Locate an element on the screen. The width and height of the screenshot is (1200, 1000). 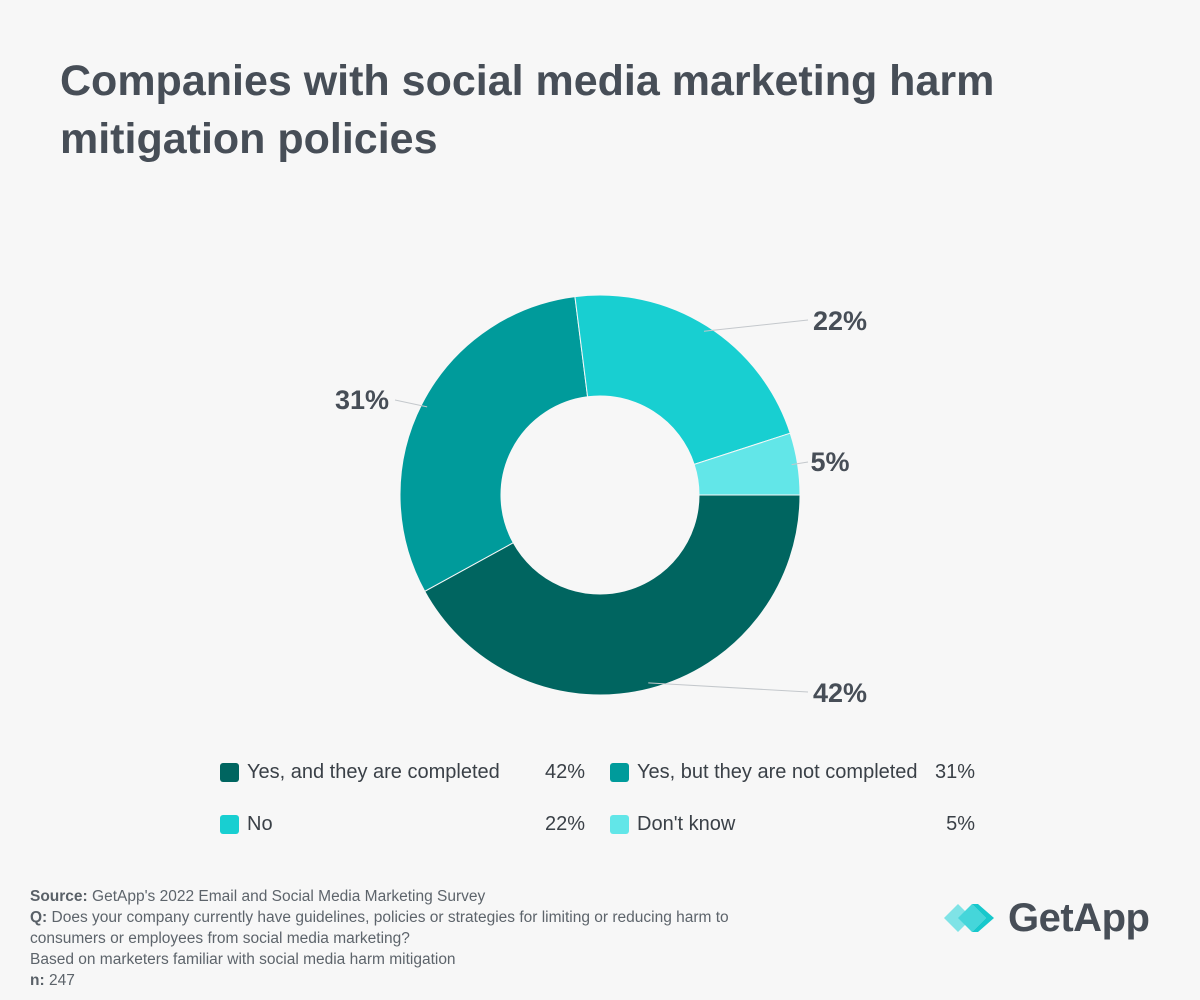
sample-size-line: n: 247 is located at coordinates (445, 980).